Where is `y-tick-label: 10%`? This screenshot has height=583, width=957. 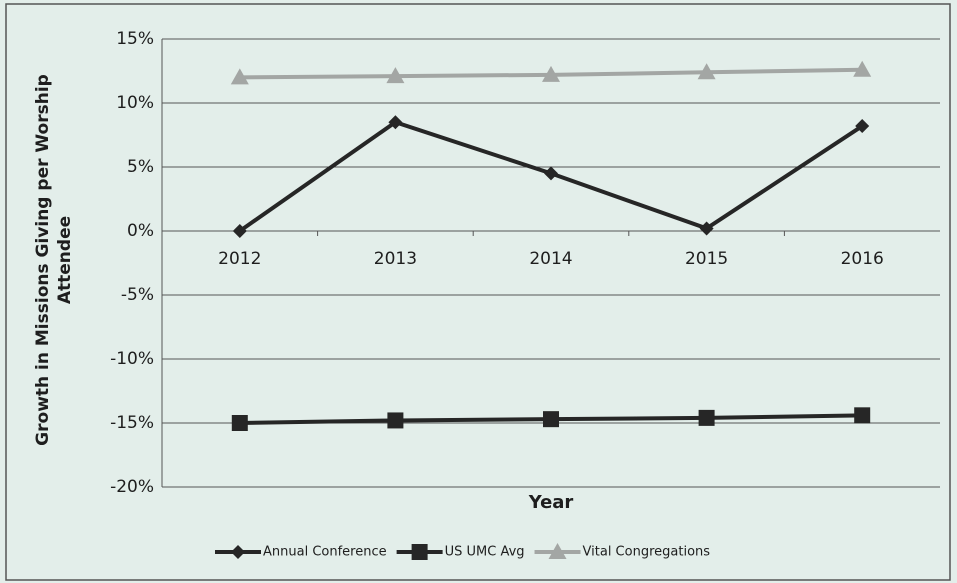
y-tick-label: 10% is located at coordinates (135, 103).